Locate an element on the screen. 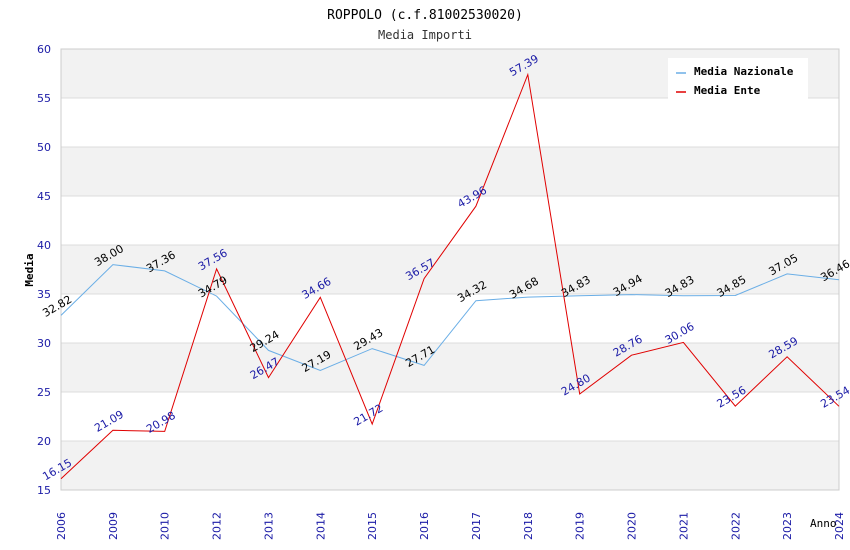  y-tick-label: 55 is located at coordinates (44, 98).